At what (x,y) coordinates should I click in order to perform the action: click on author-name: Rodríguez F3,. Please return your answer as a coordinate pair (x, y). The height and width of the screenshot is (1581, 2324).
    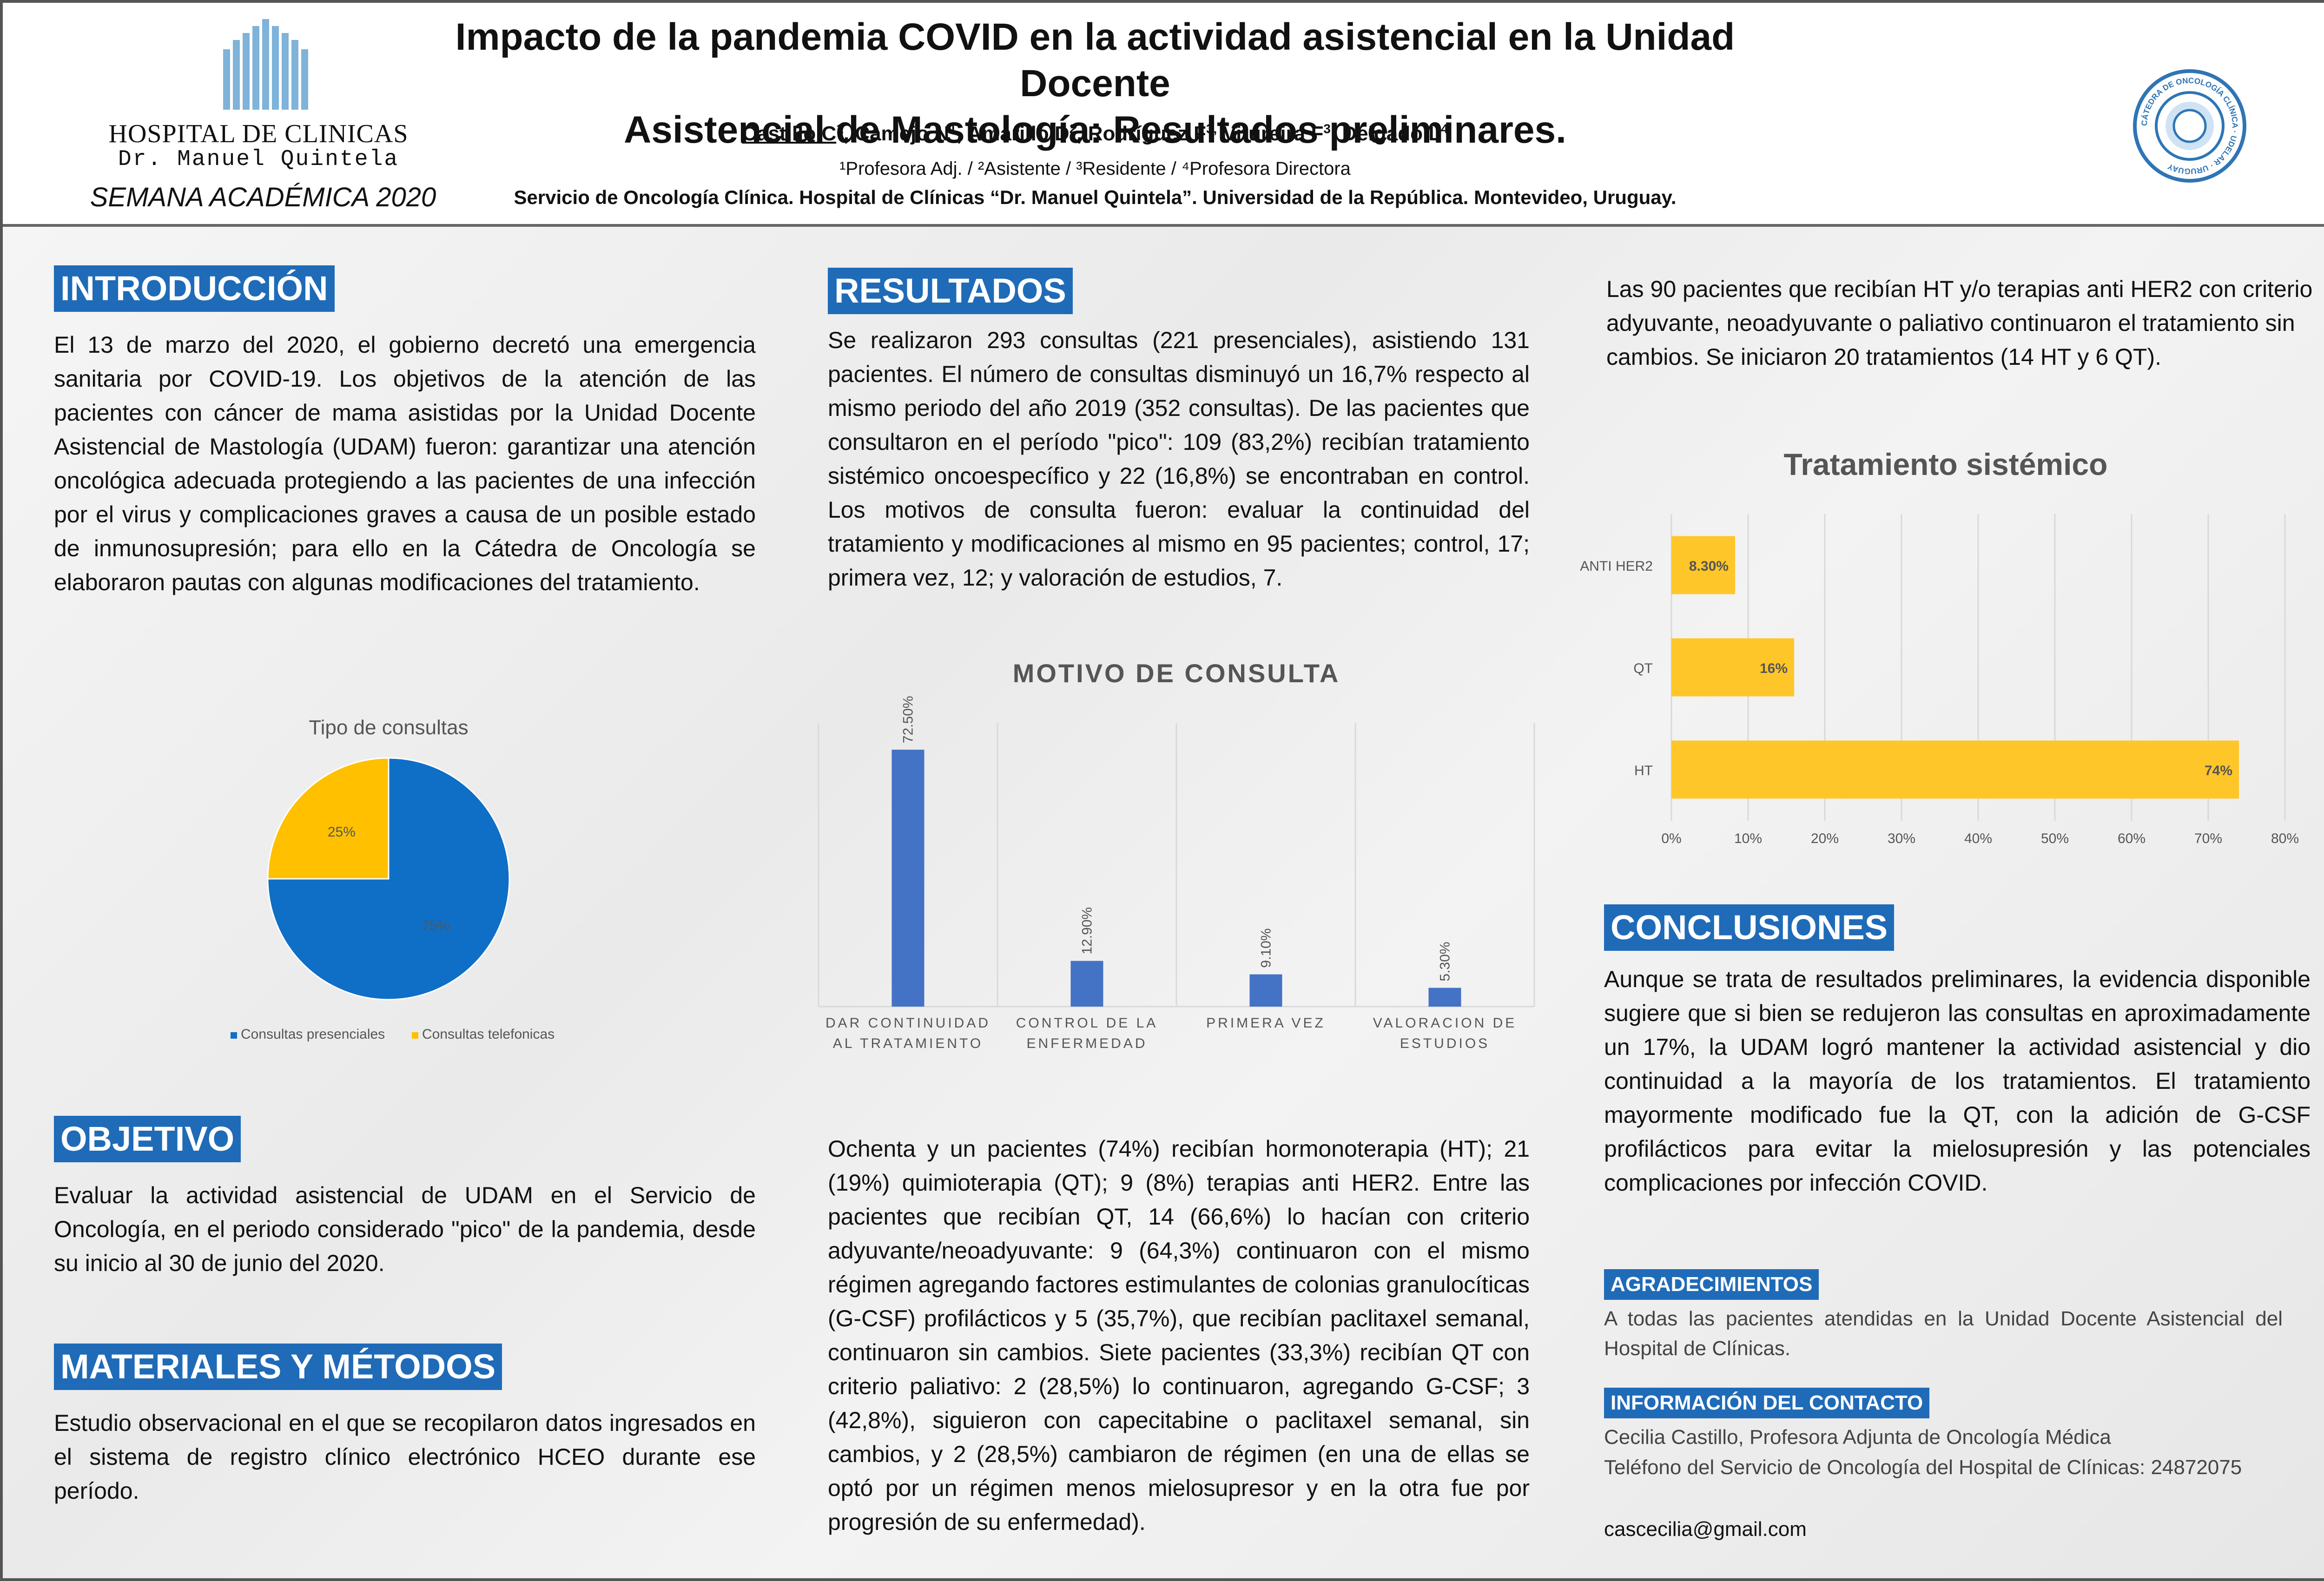
    Looking at the image, I should click on (1152, 133).